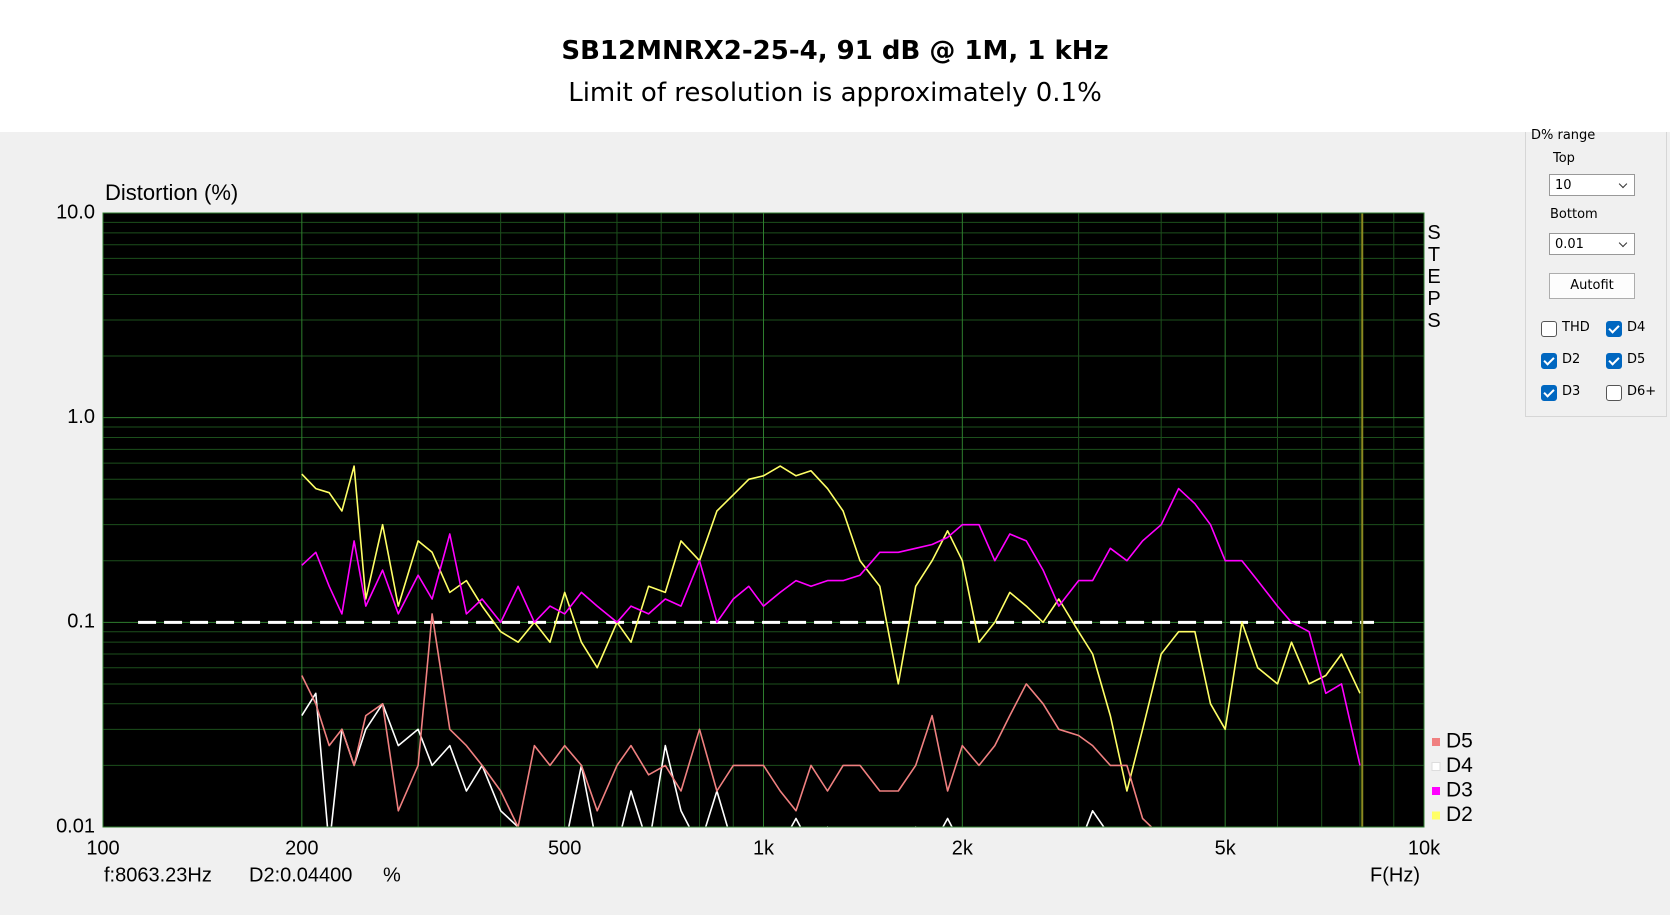 This screenshot has height=915, width=1670. Describe the element at coordinates (835, 51) in the screenshot. I see `page-title: SB12MNRX2-25-4, 91 dB @ 1M, 1 kHz` at that location.